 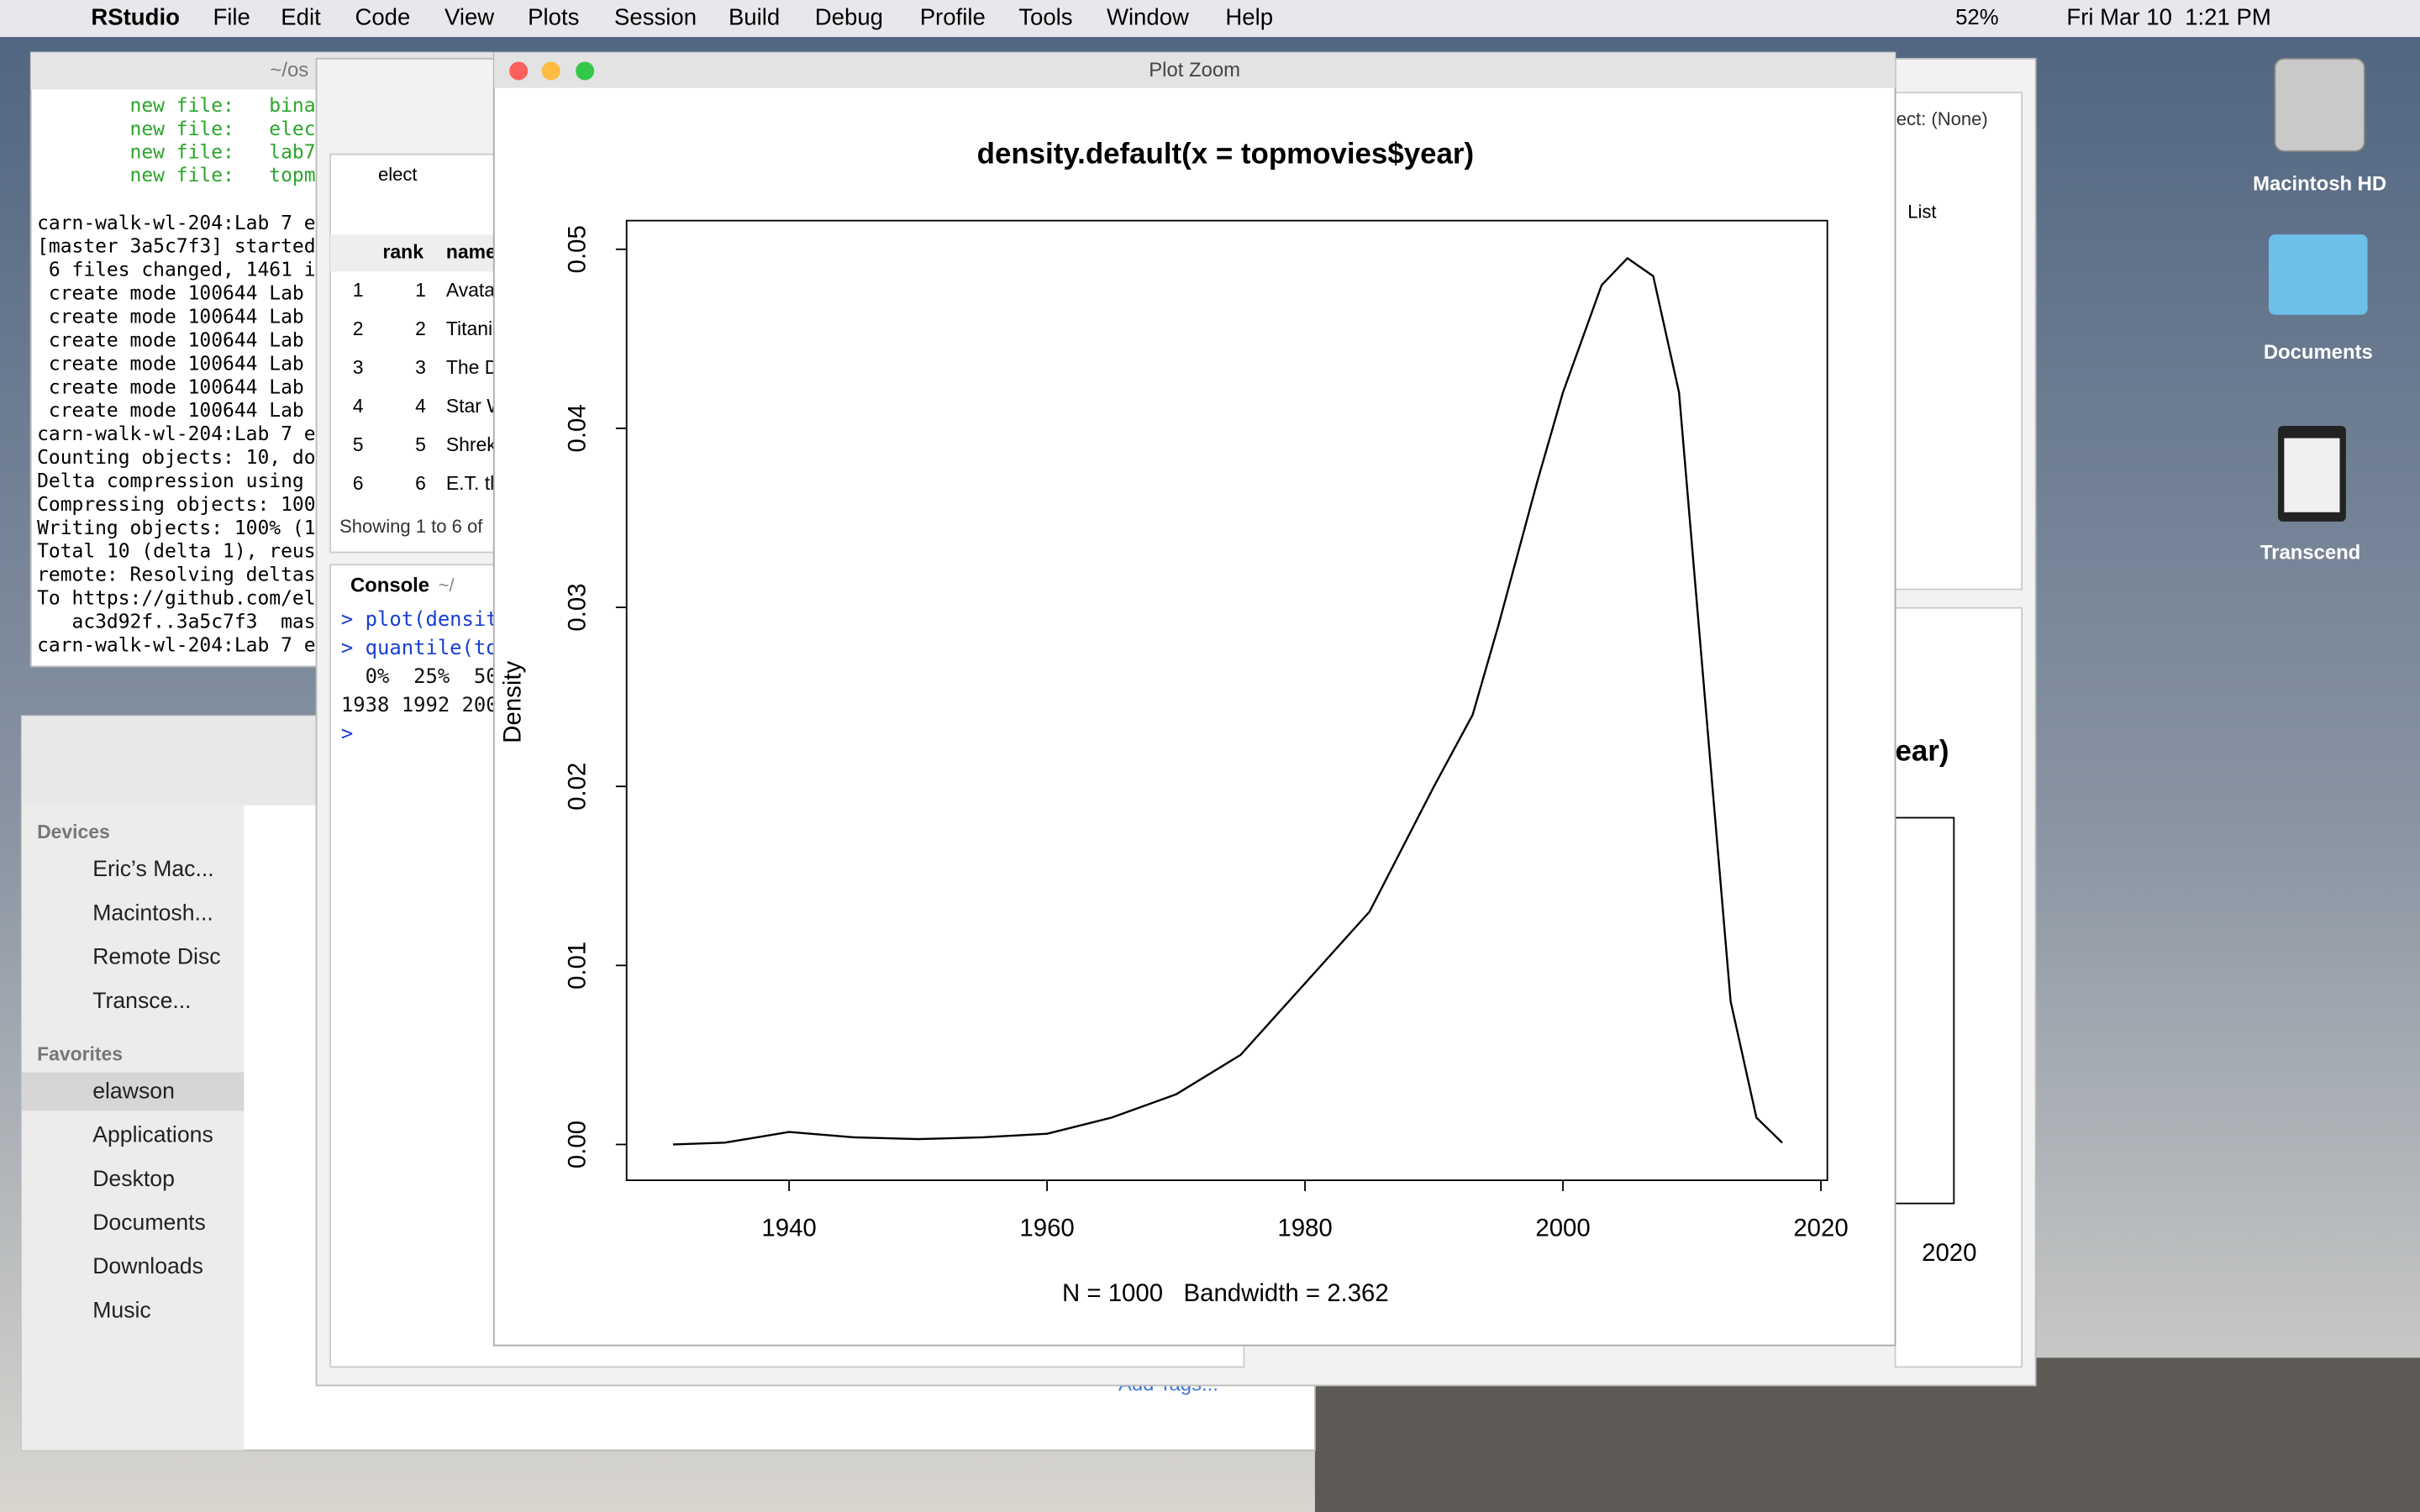 What do you see at coordinates (1939, 118) in the screenshot?
I see `object-select: ject: (None)` at bounding box center [1939, 118].